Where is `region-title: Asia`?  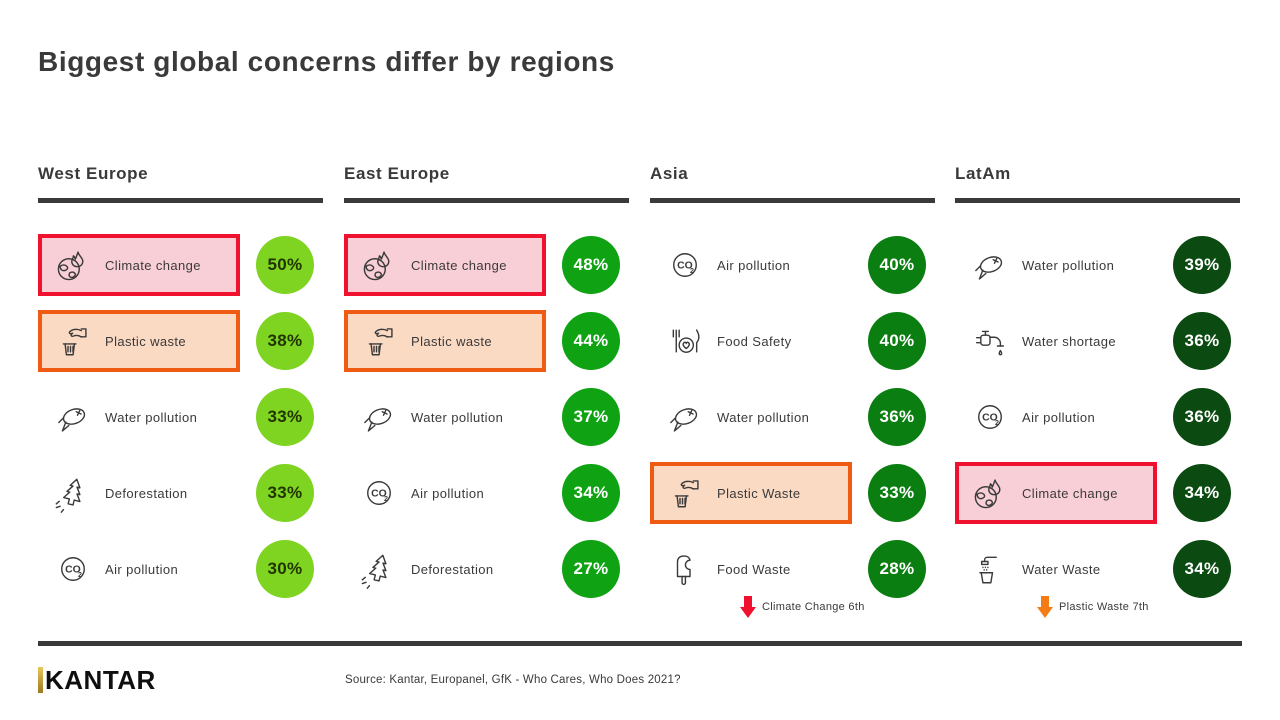
region-title: Asia is located at coordinates (669, 173).